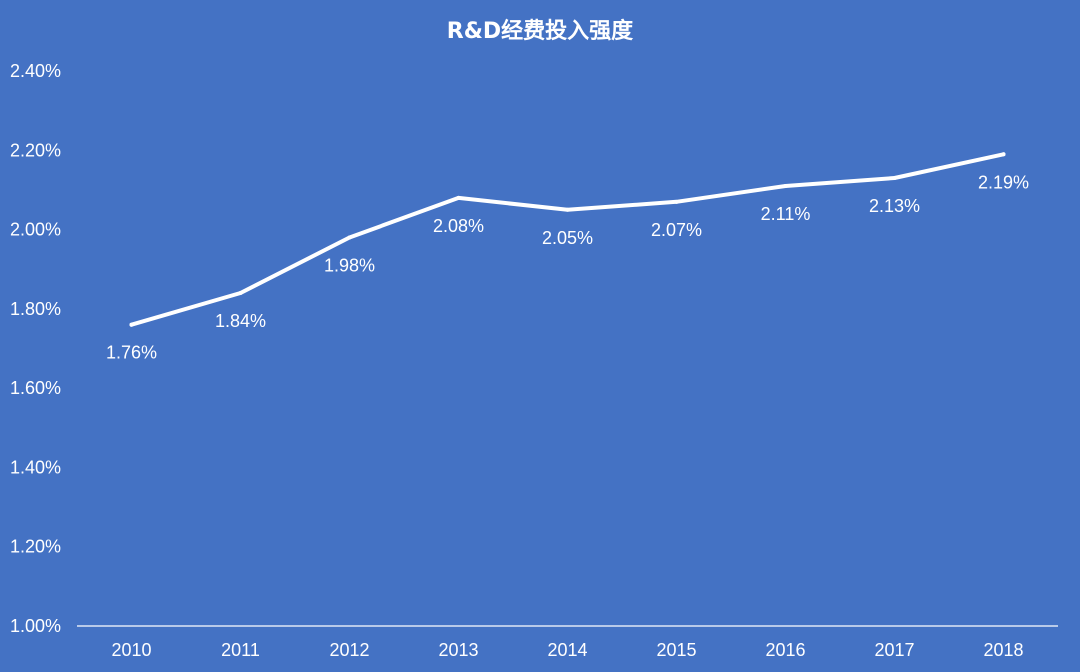 This screenshot has width=1080, height=672. I want to click on y-tick-label: 1.40%, so click(35, 467).